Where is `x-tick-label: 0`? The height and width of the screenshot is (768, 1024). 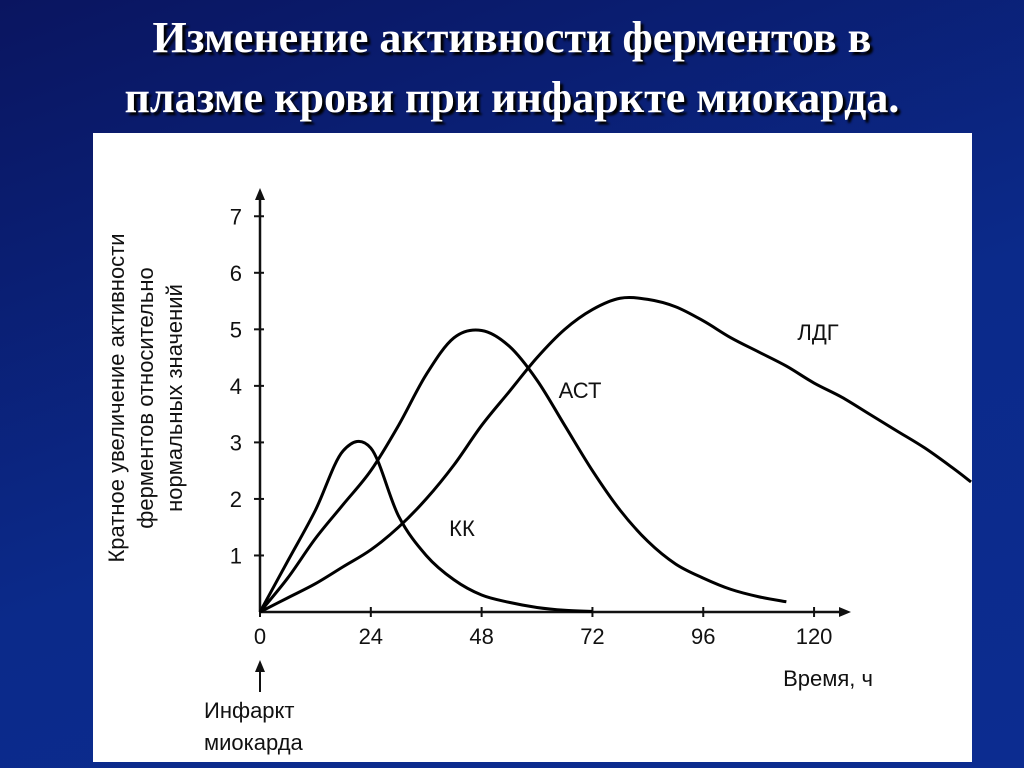
x-tick-label: 0 is located at coordinates (260, 636).